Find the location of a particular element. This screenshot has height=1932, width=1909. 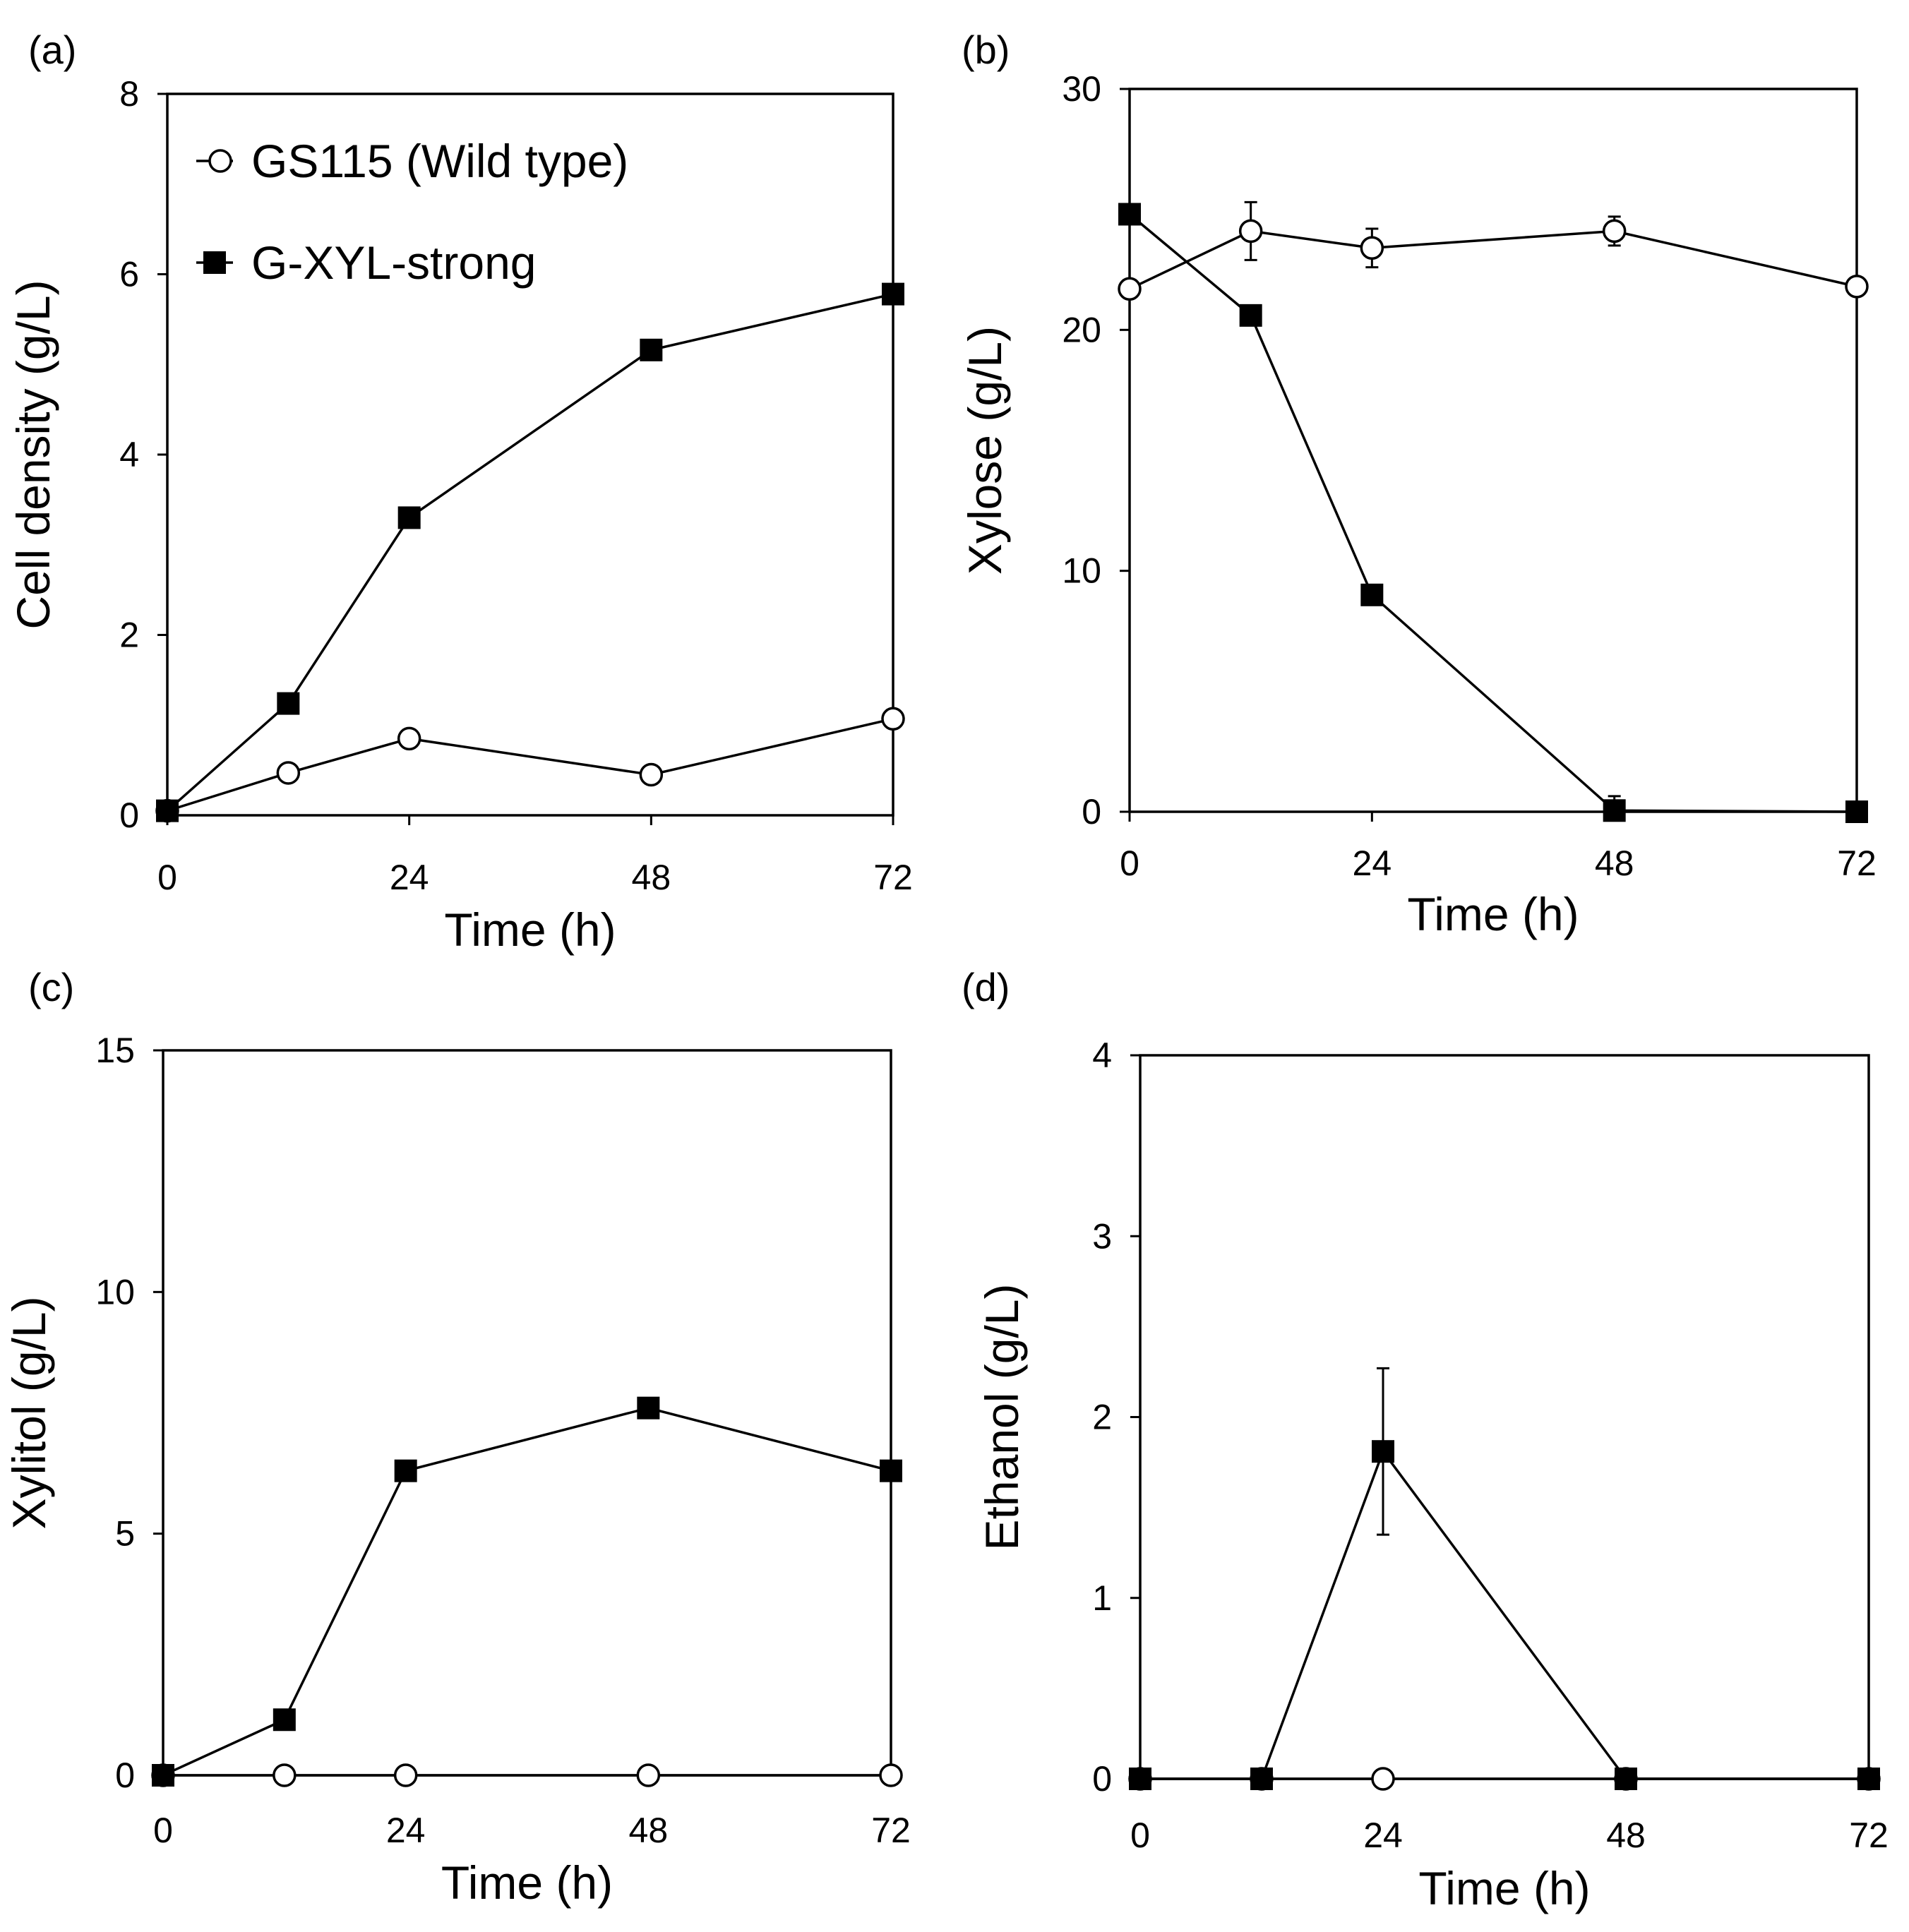

panel-label: (a) is located at coordinates (52, 50).